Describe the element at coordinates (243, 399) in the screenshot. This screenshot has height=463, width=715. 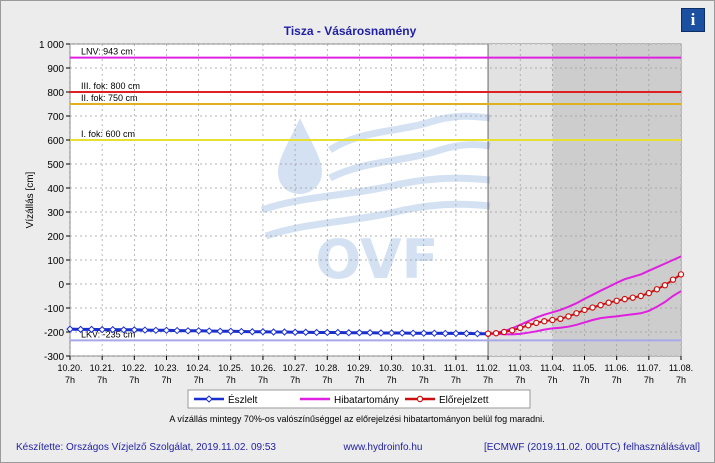
I see `legend-label: Észlelt` at that location.